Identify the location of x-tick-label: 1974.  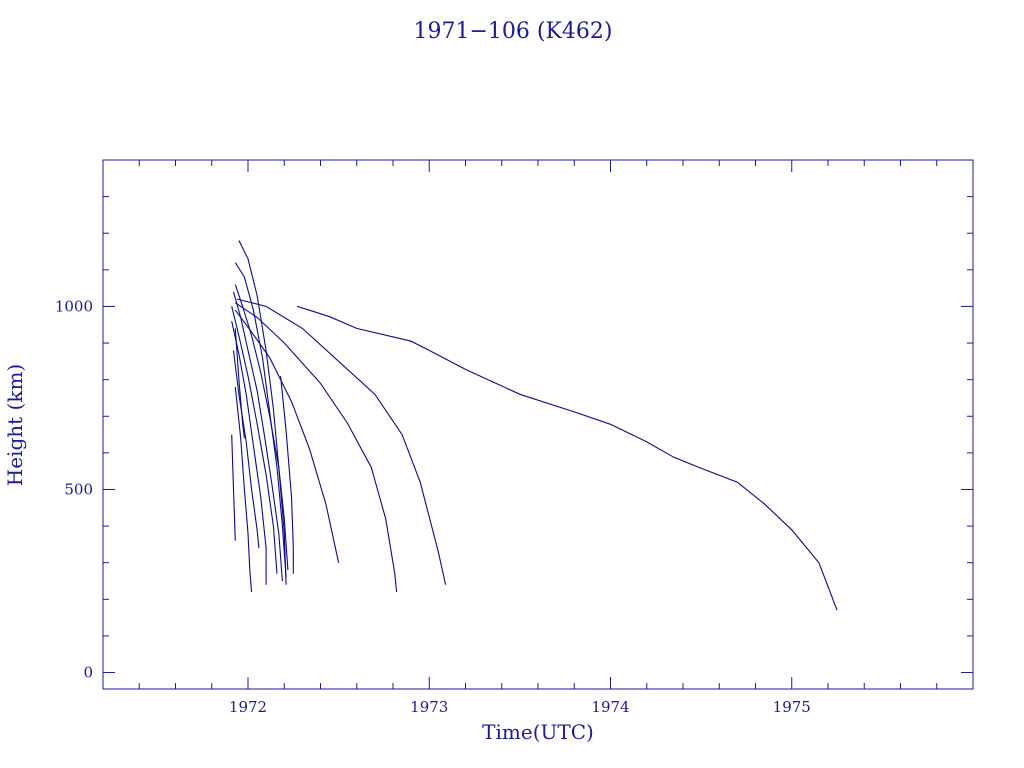
(610, 707).